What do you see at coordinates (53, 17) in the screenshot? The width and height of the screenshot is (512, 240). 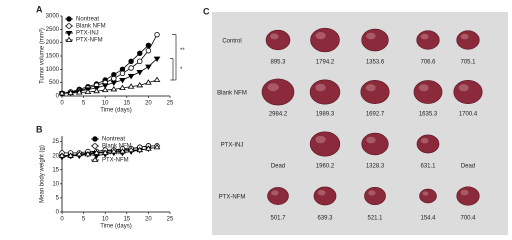 I see `y-tick-label: 3000` at bounding box center [53, 17].